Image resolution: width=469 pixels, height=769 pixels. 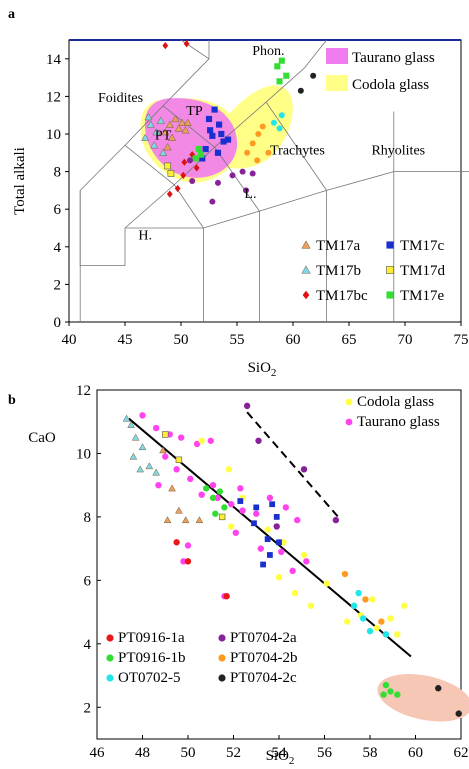 What do you see at coordinates (53, 135) in the screenshot?
I see `y-tick-label: 10` at bounding box center [53, 135].